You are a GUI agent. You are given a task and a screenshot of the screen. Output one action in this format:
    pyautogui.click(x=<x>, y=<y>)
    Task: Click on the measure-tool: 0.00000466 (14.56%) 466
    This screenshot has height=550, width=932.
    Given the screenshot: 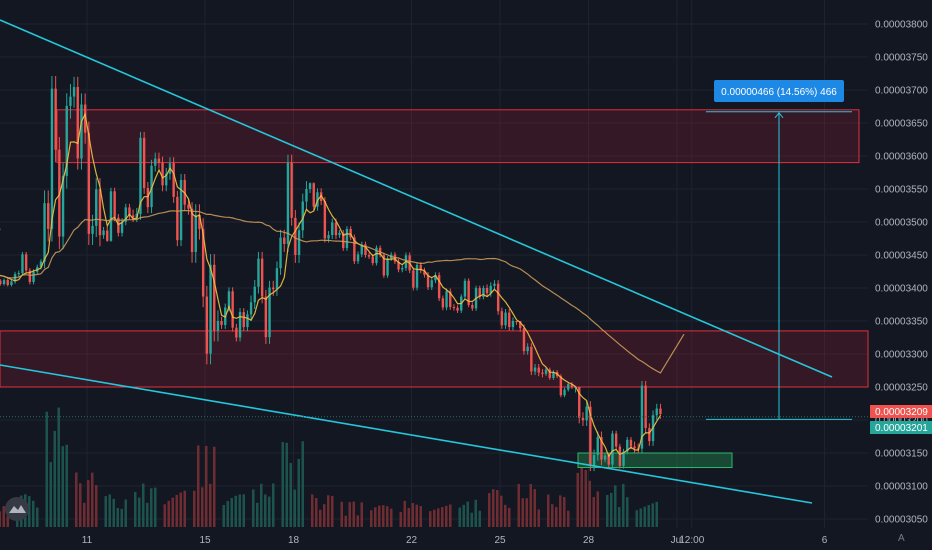 What is the action you would take?
    pyautogui.click(x=779, y=250)
    